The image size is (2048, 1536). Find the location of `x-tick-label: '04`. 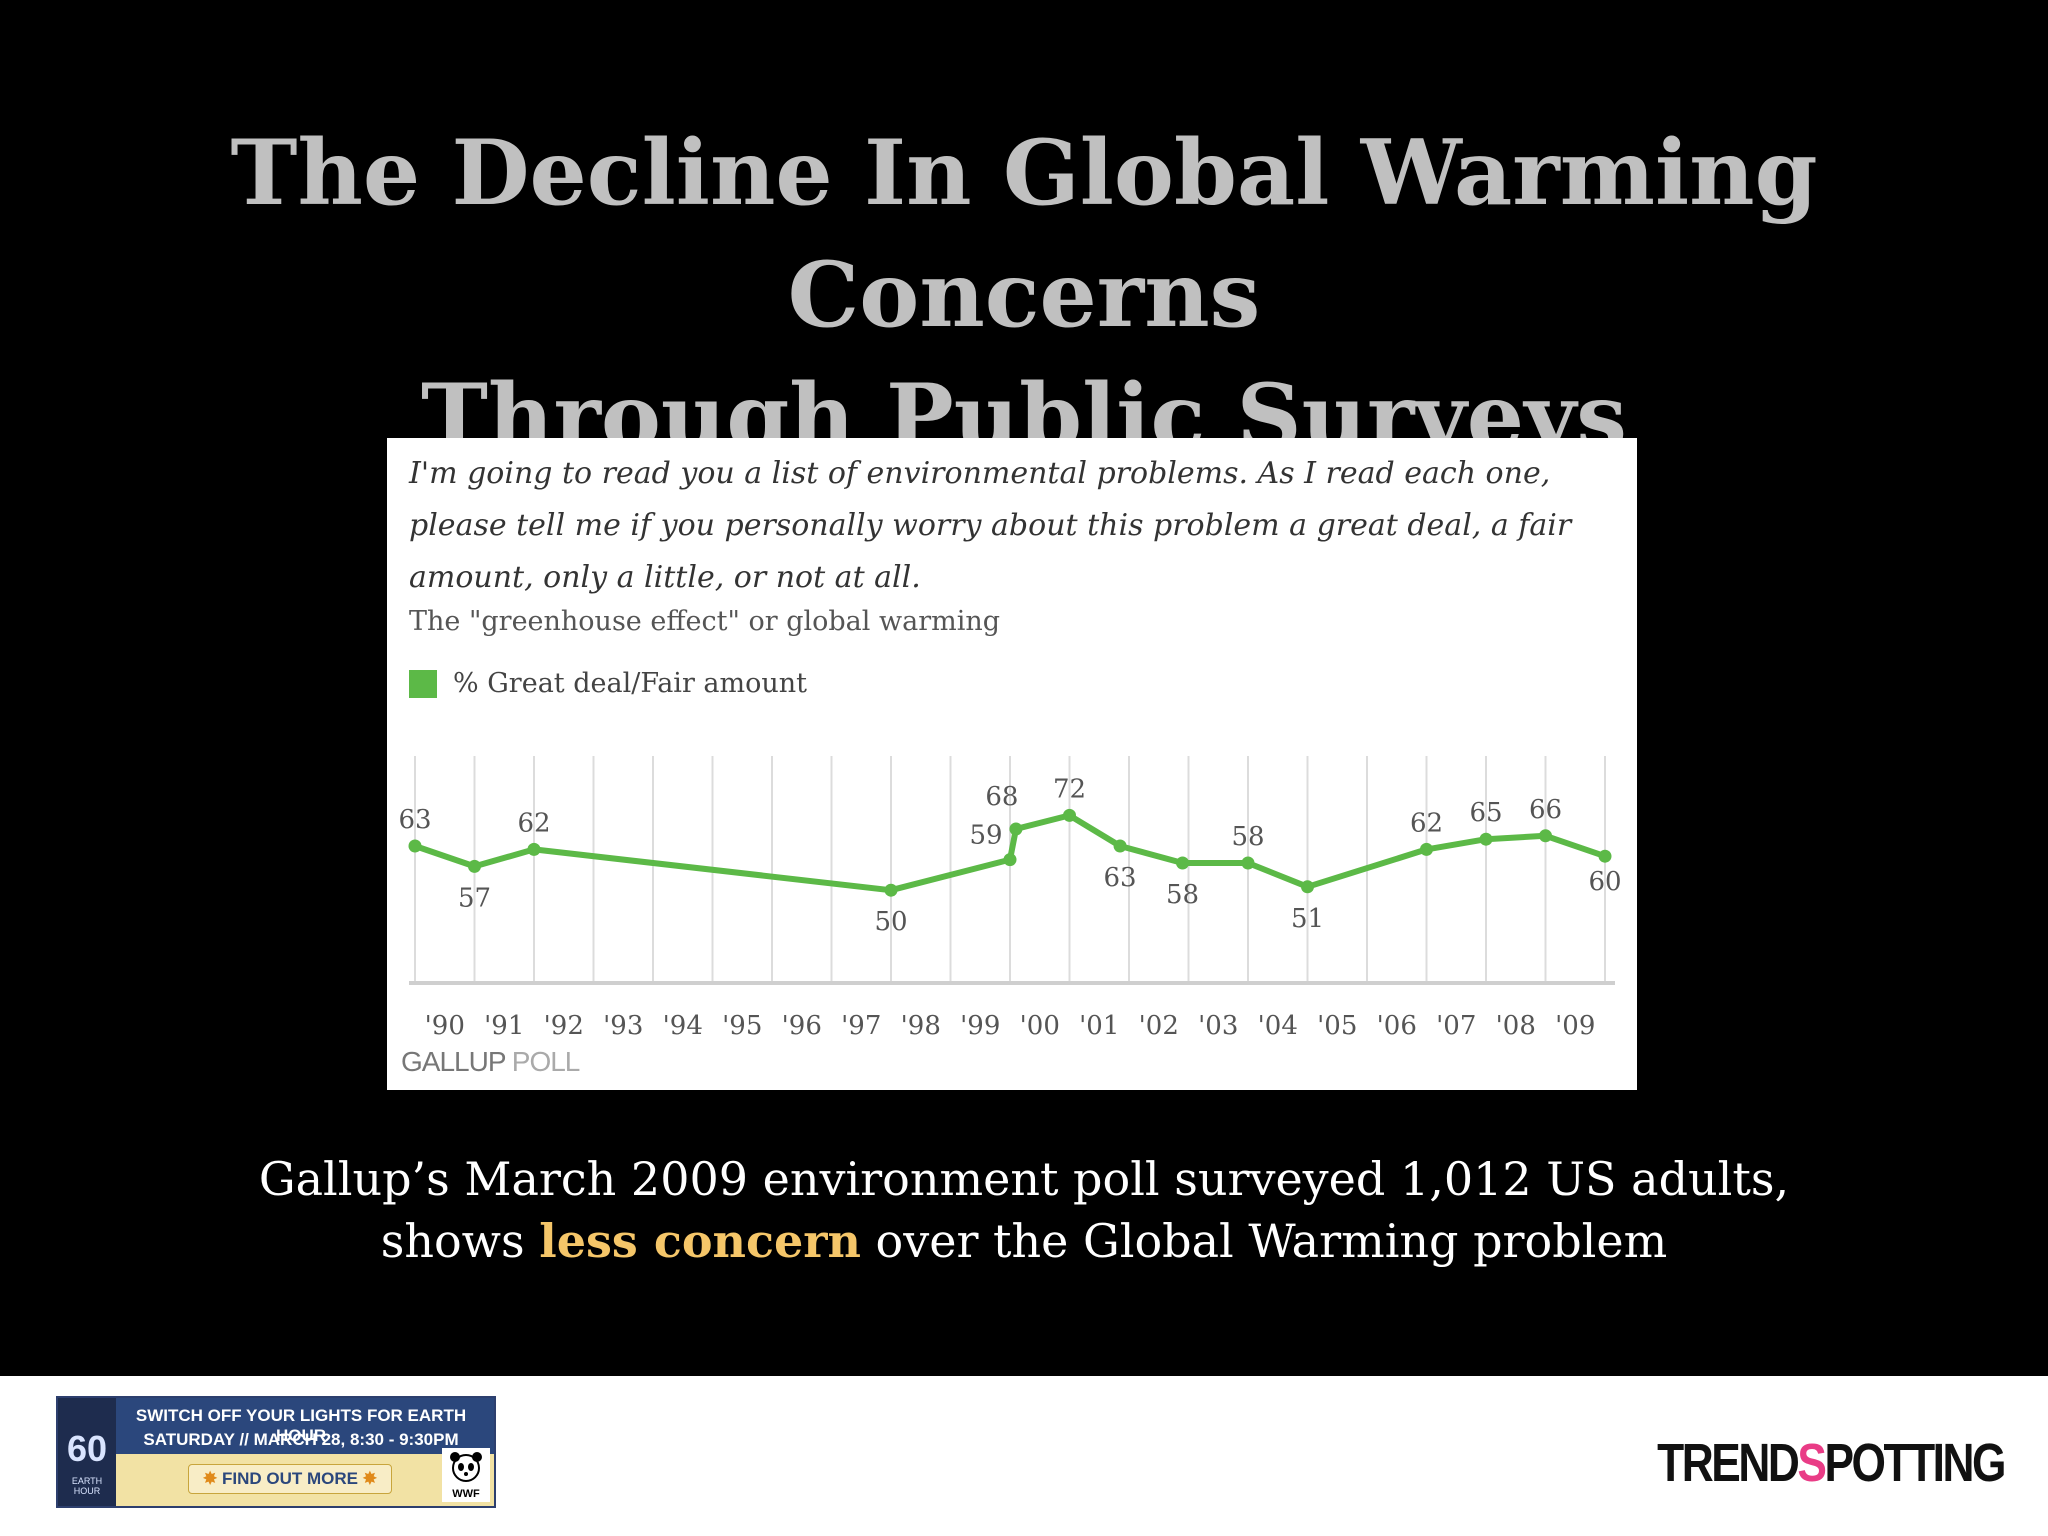

x-tick-label: '04 is located at coordinates (1278, 1024).